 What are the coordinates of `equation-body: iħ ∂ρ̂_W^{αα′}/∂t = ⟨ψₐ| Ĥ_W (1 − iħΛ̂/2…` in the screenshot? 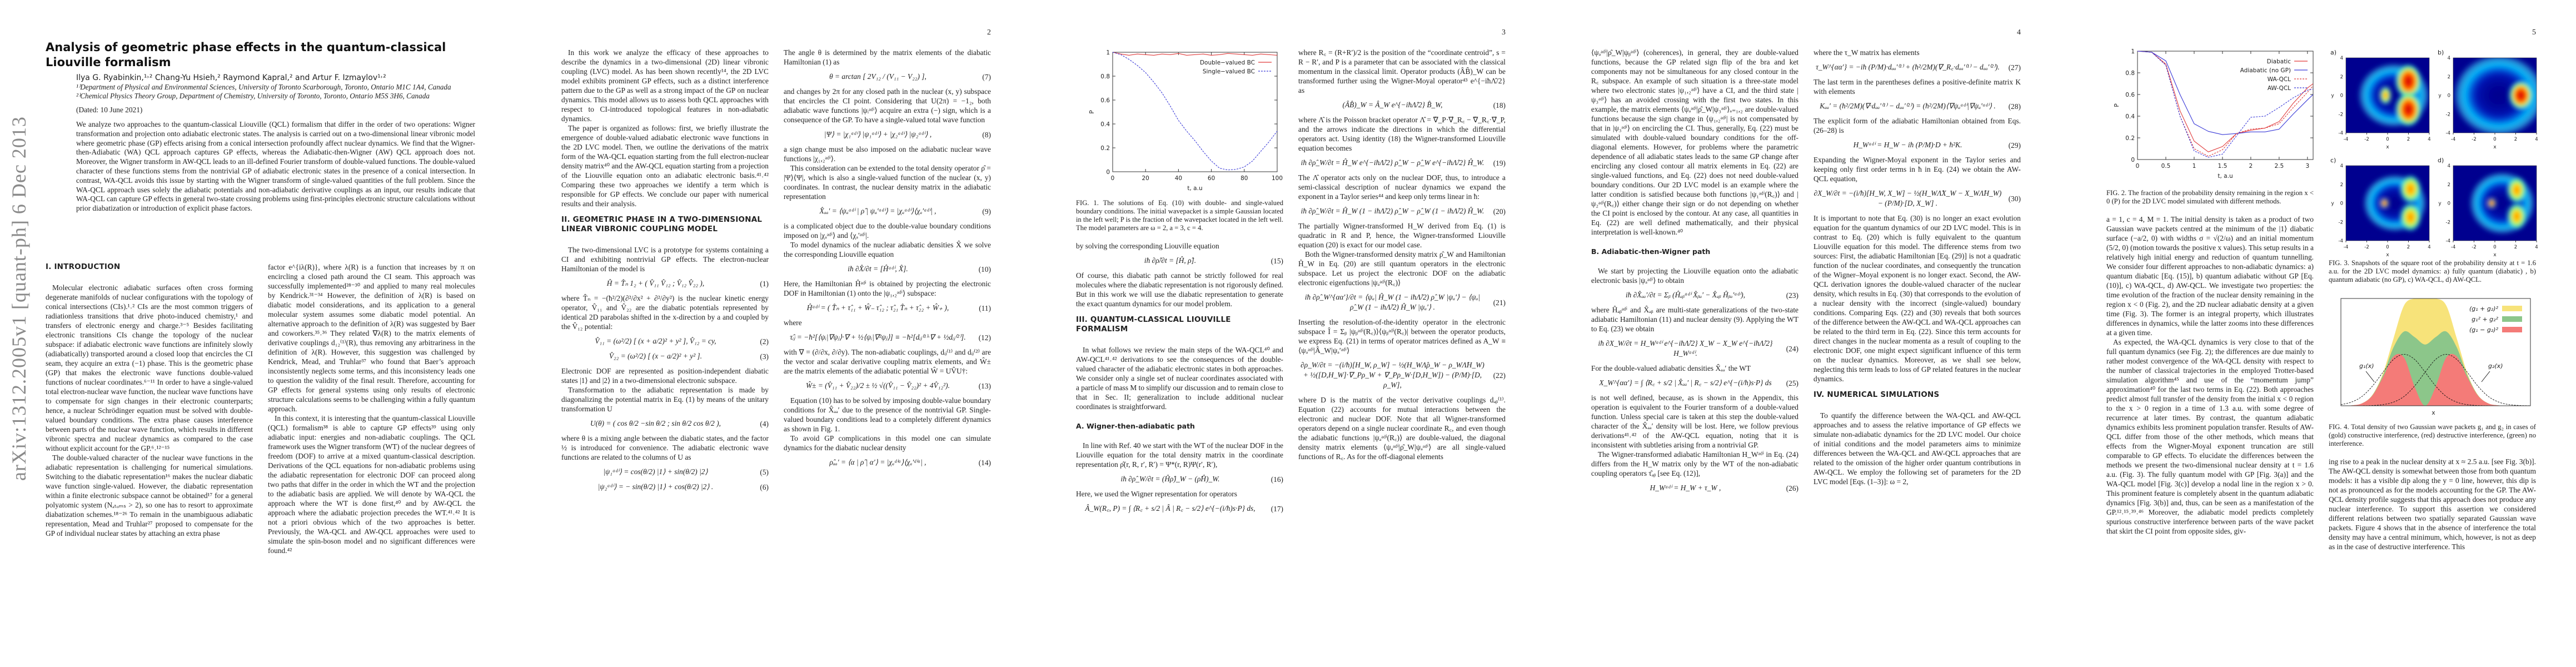 It's located at (1392, 302).